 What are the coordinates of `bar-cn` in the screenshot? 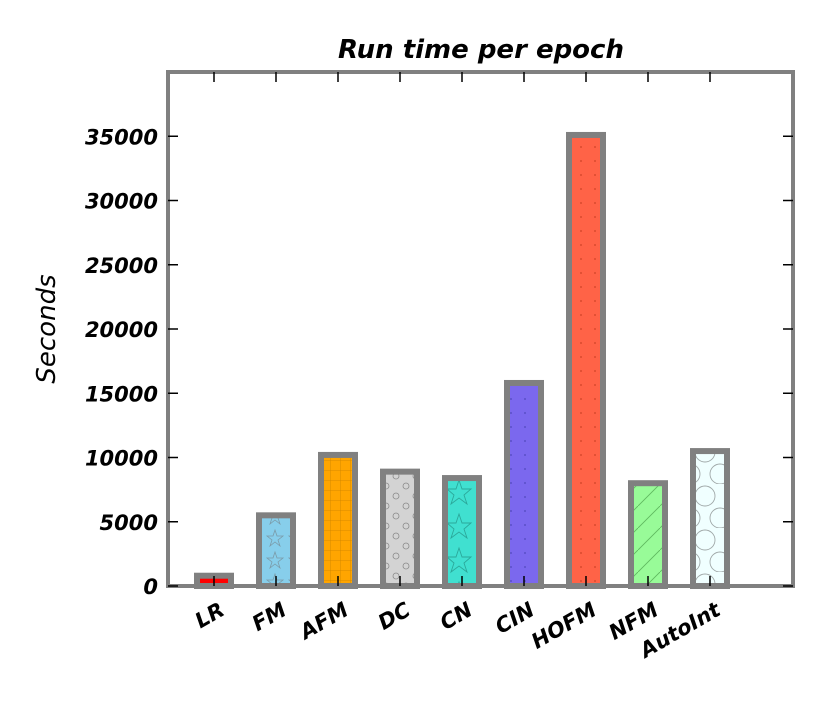 It's located at (462, 532).